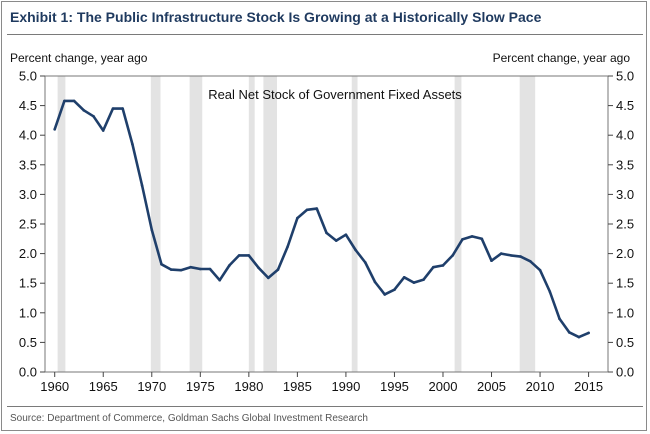 This screenshot has width=650, height=434. What do you see at coordinates (394, 386) in the screenshot?
I see `x-tick-label: 1995` at bounding box center [394, 386].